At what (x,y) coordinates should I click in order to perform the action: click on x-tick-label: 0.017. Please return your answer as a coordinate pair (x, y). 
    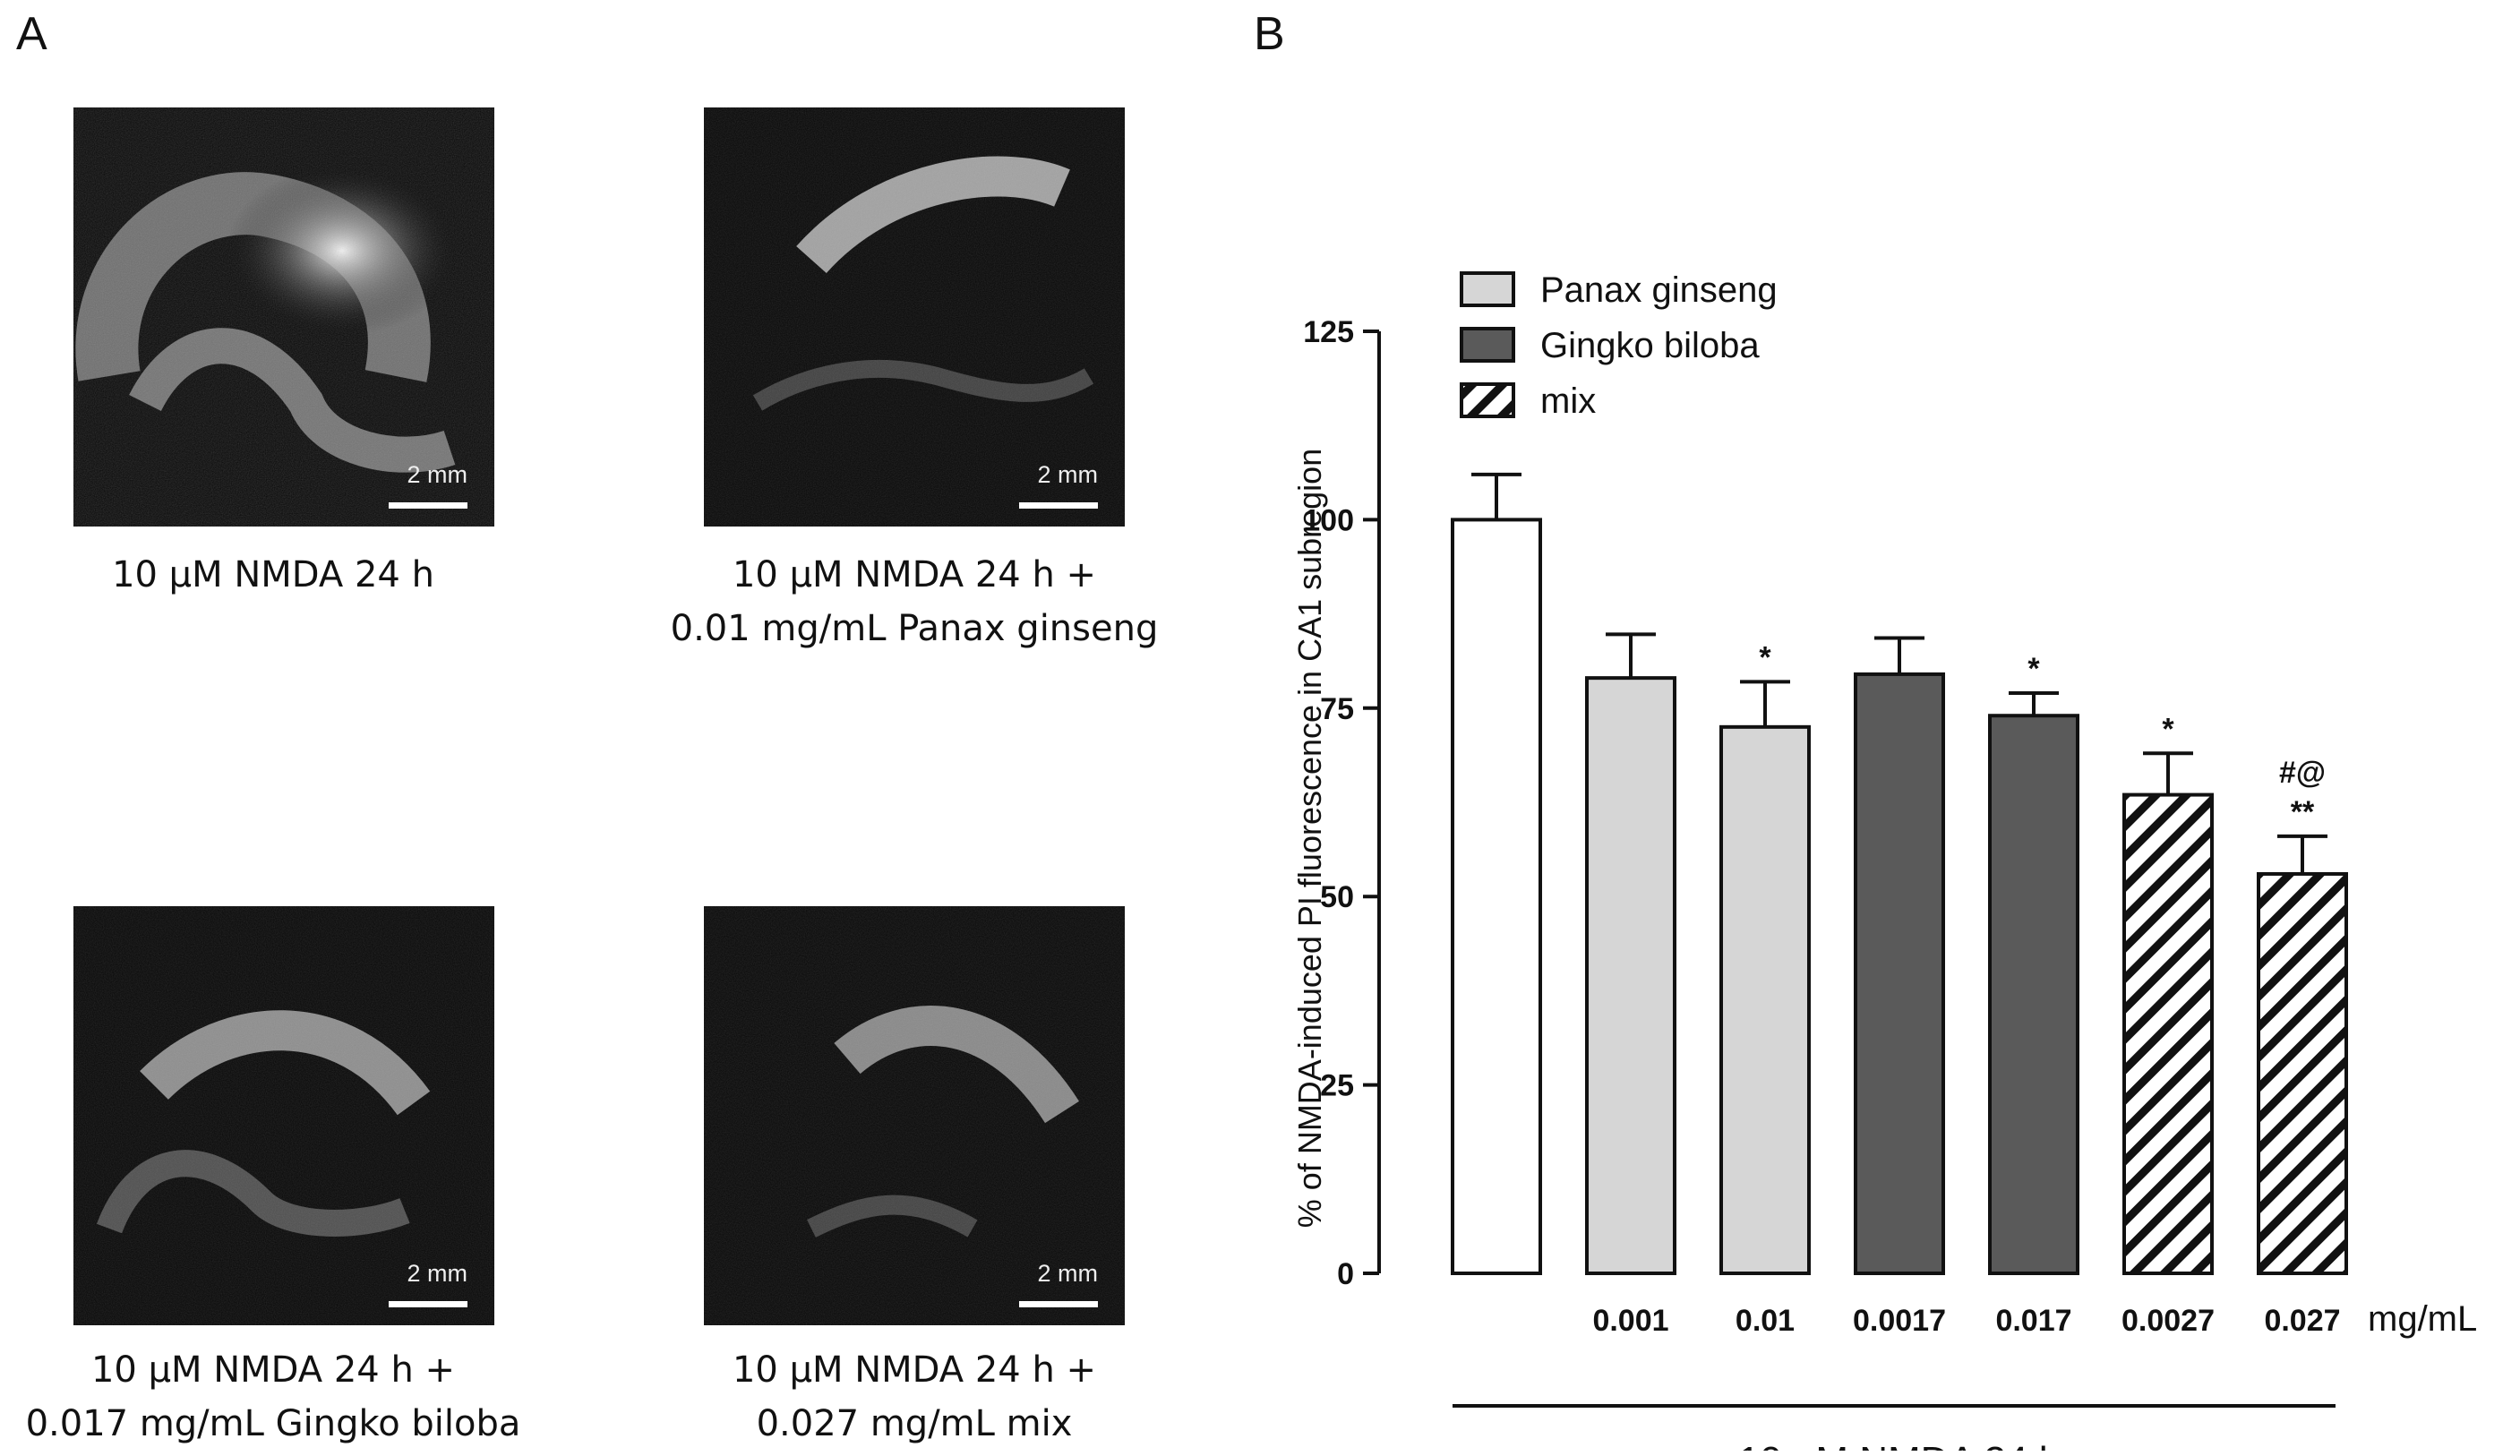
    Looking at the image, I should click on (2033, 1321).